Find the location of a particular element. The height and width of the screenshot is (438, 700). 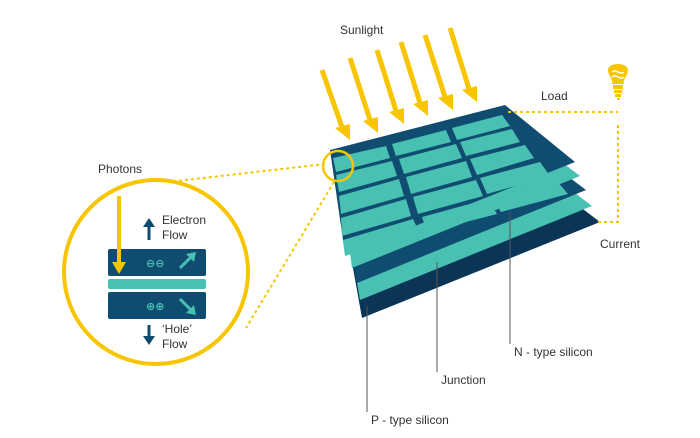

electron-flow-arrow-icon is located at coordinates (187, 261).